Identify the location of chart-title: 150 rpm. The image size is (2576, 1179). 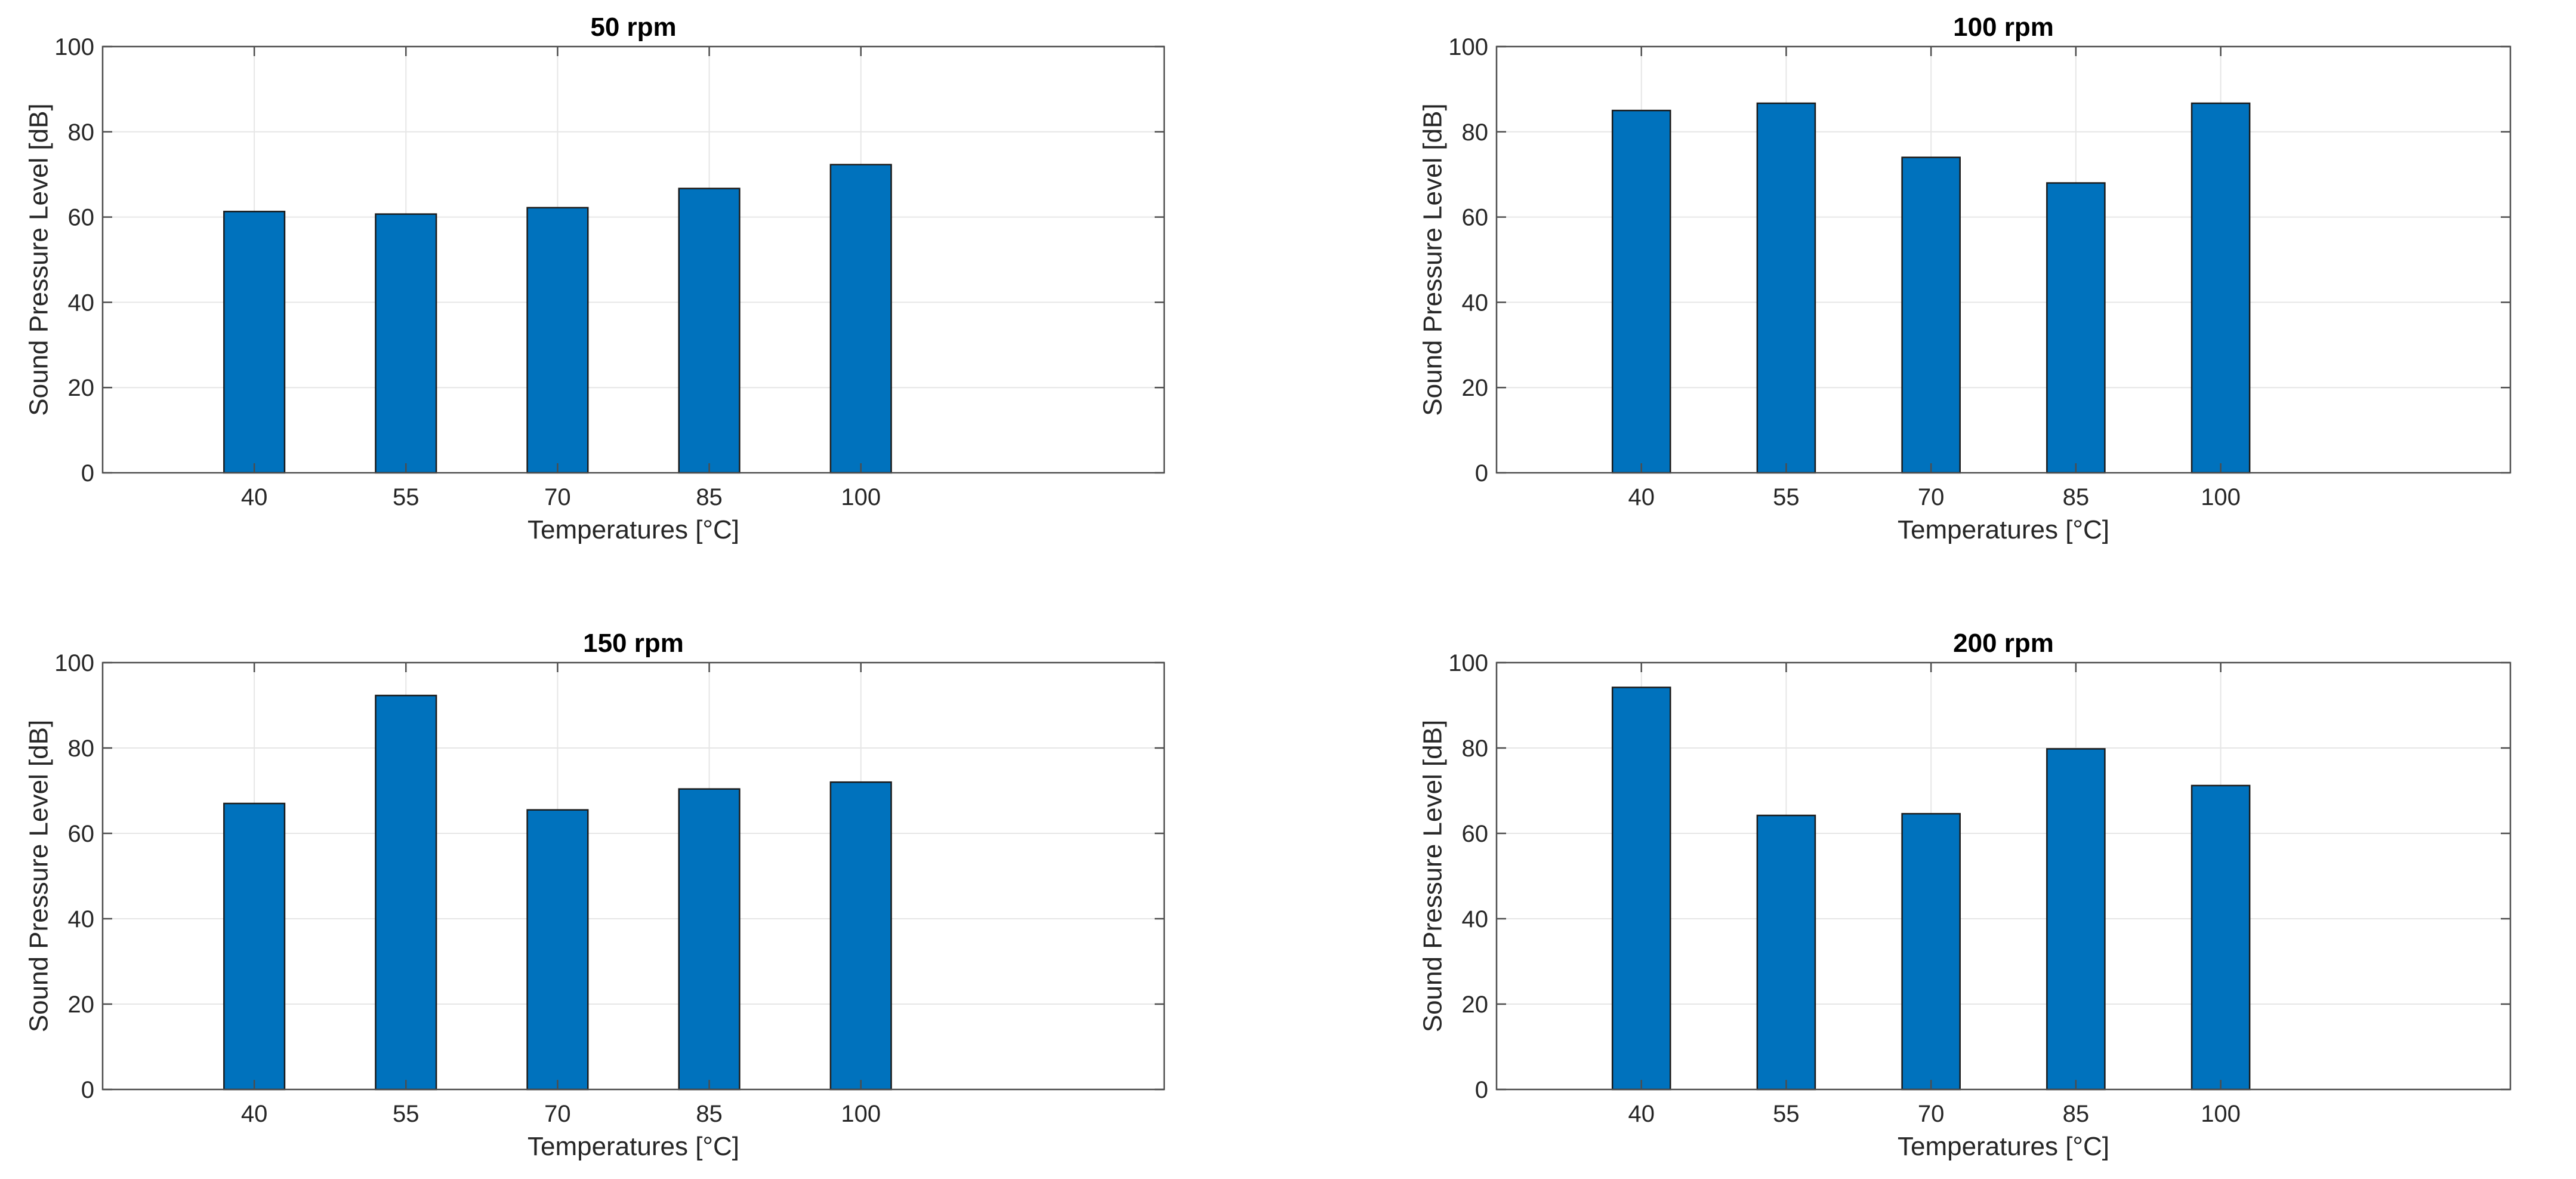
(634, 643).